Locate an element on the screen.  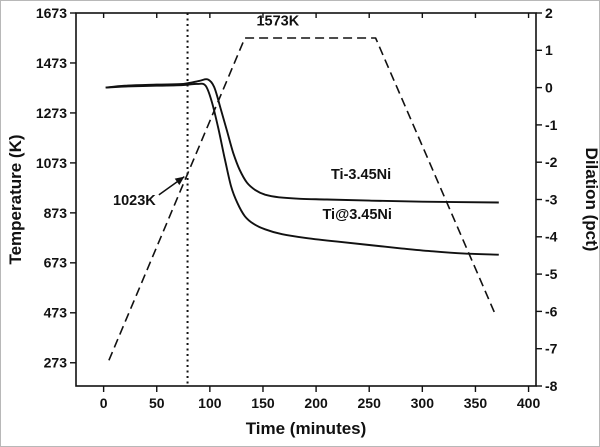
left-tick-label: 873 is located at coordinates (56, 213).